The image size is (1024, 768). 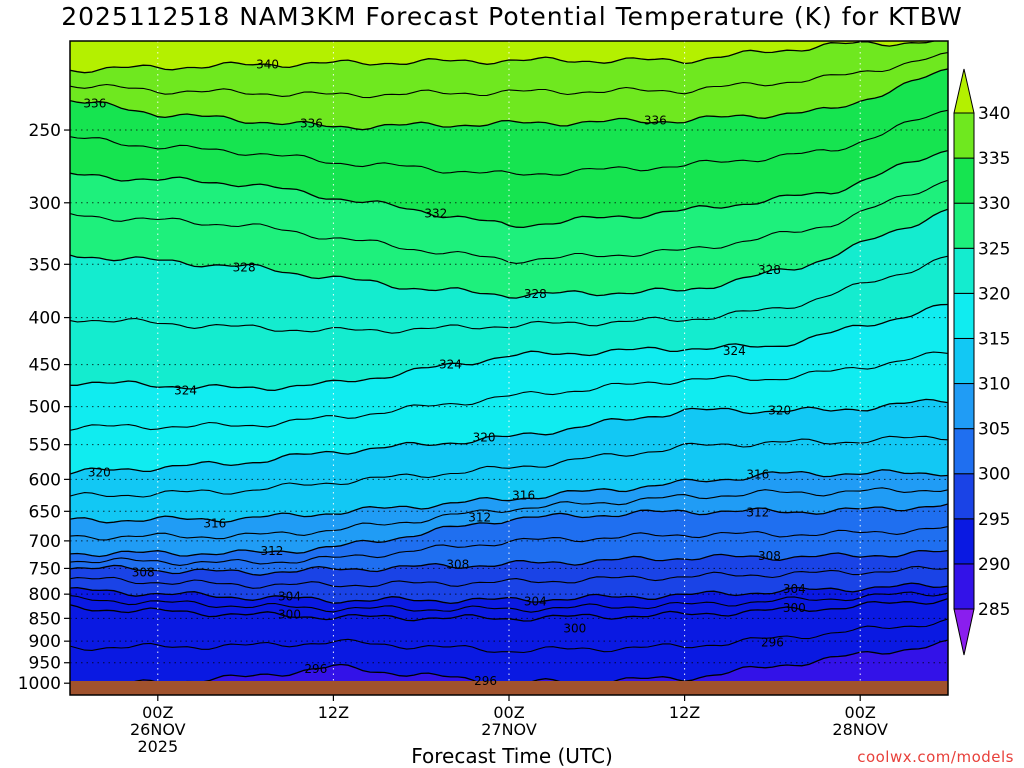 I want to click on colorbar-extend-bottom, so click(x=964, y=632).